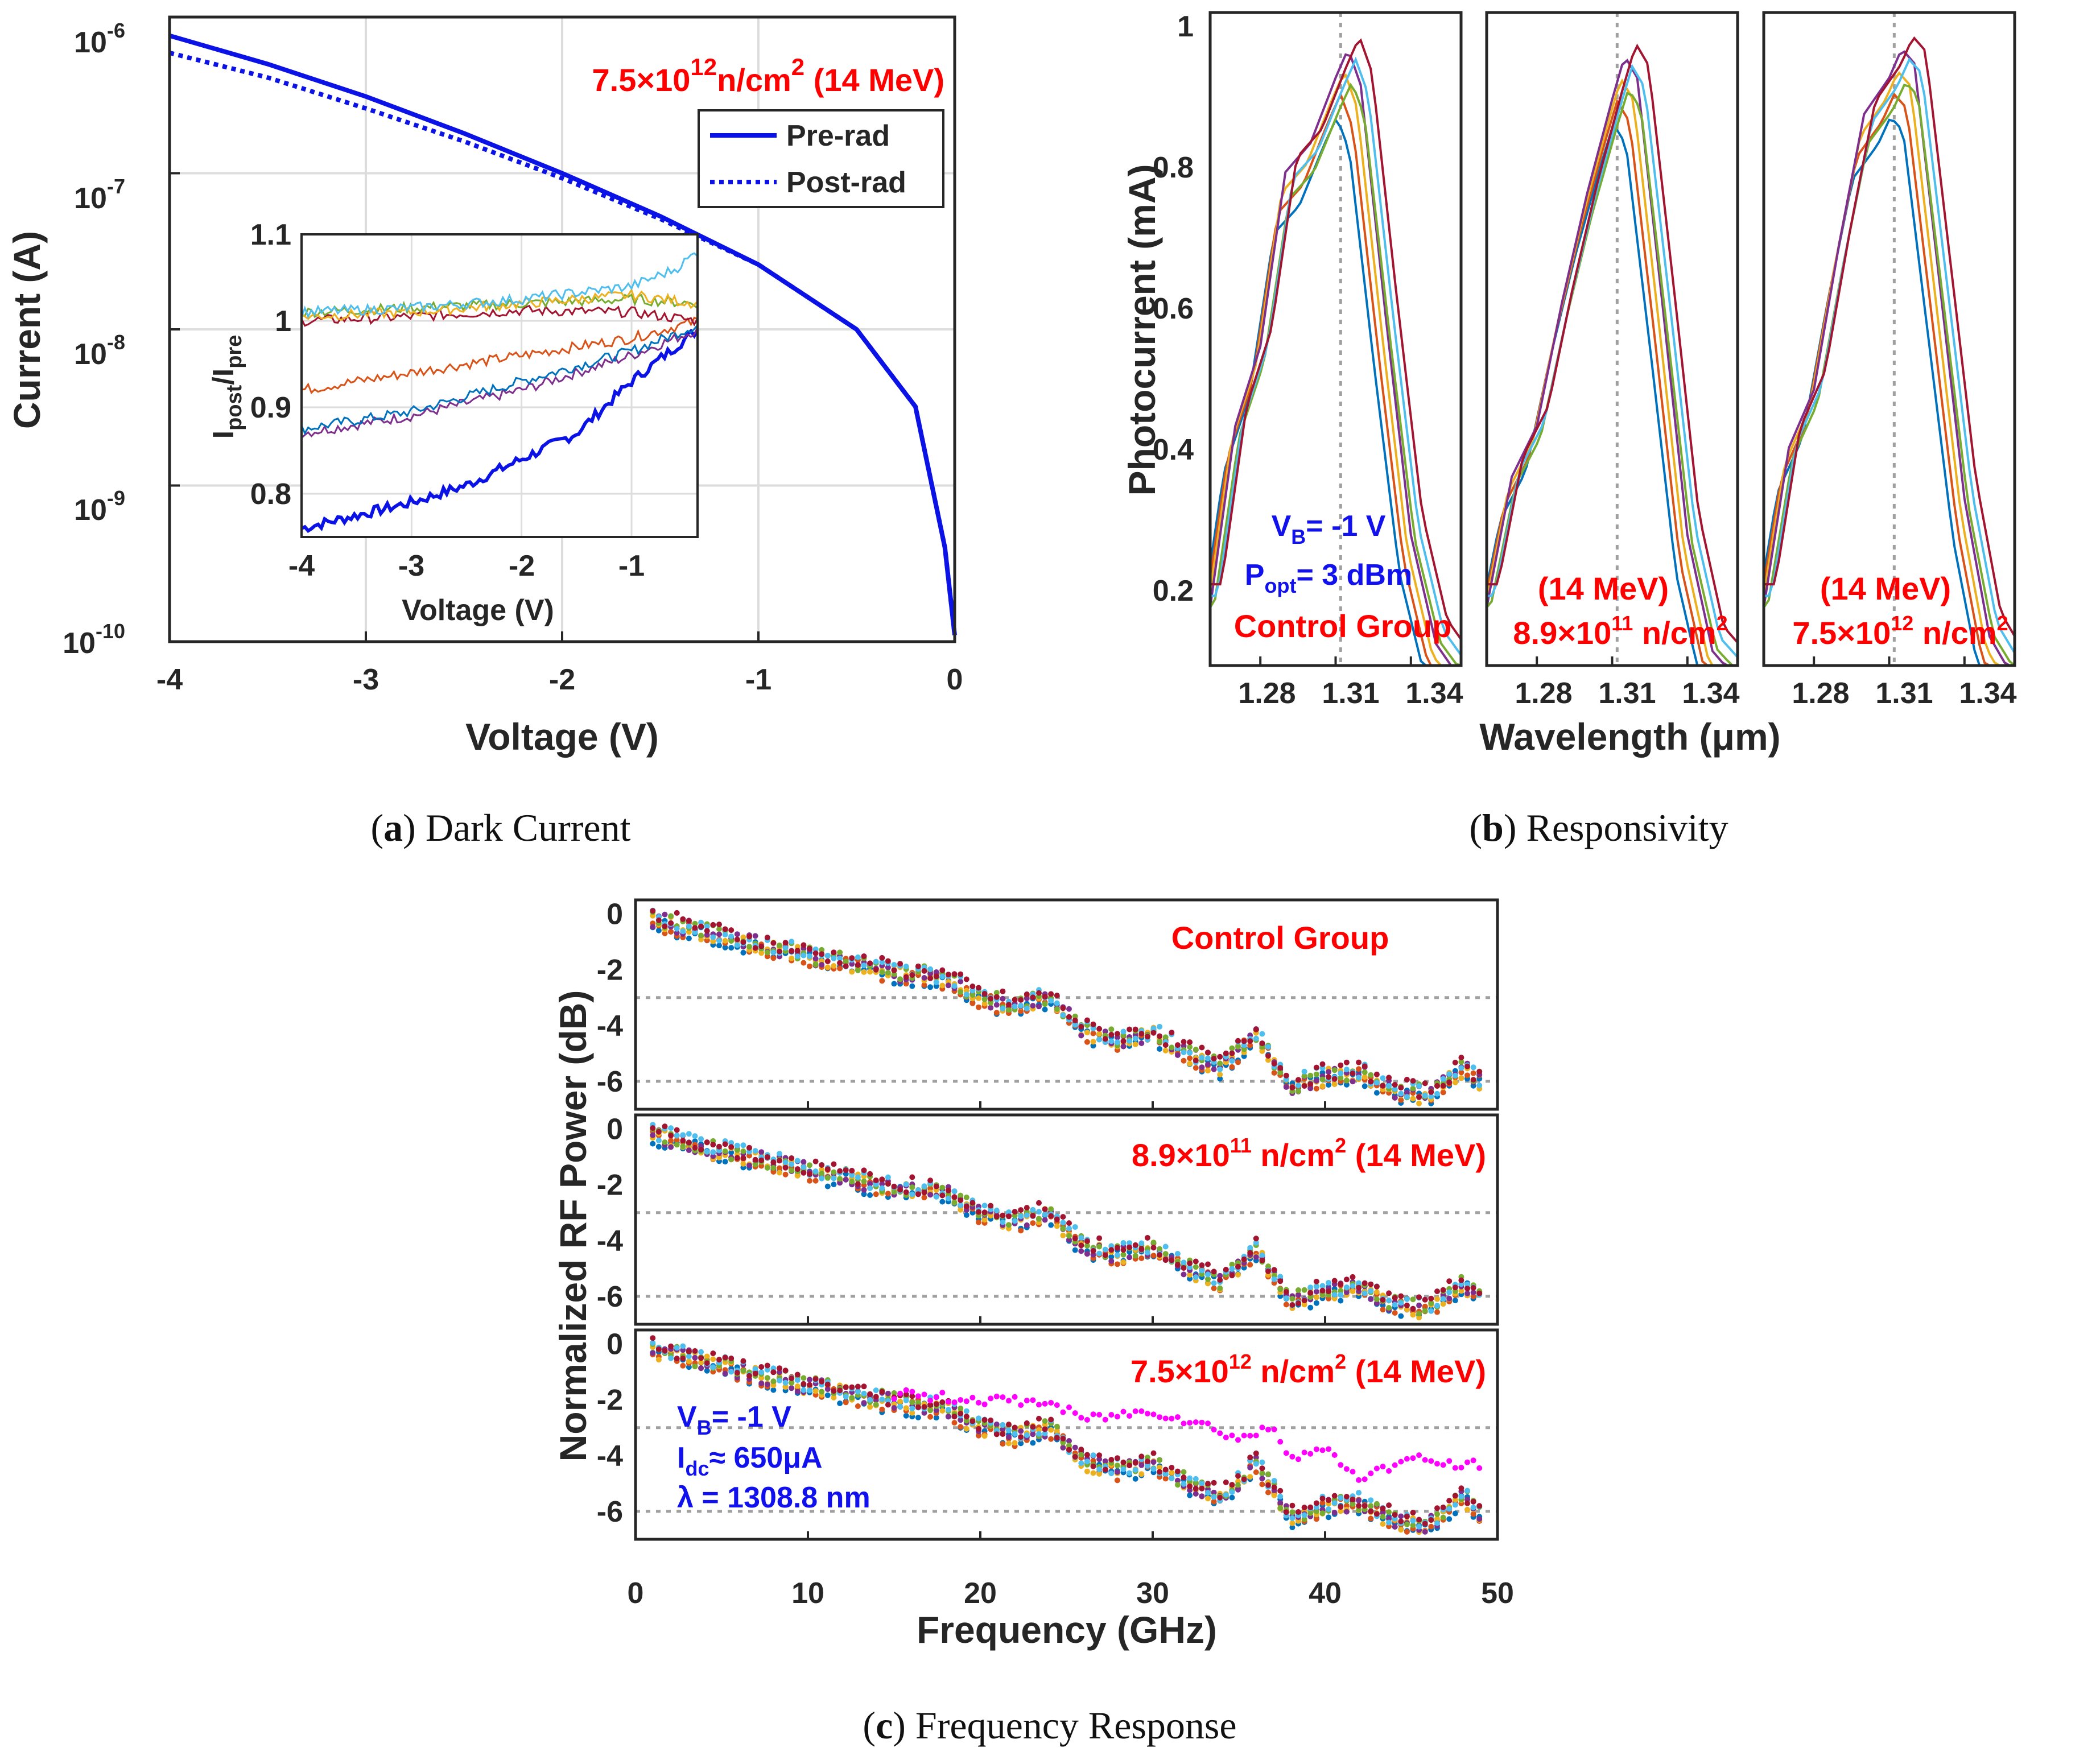 The image size is (2100, 1760). Describe the element at coordinates (94, 339) in the screenshot. I see `panel-a-yticks: 10-6 10-7 10-8 10-9 10-10` at that location.